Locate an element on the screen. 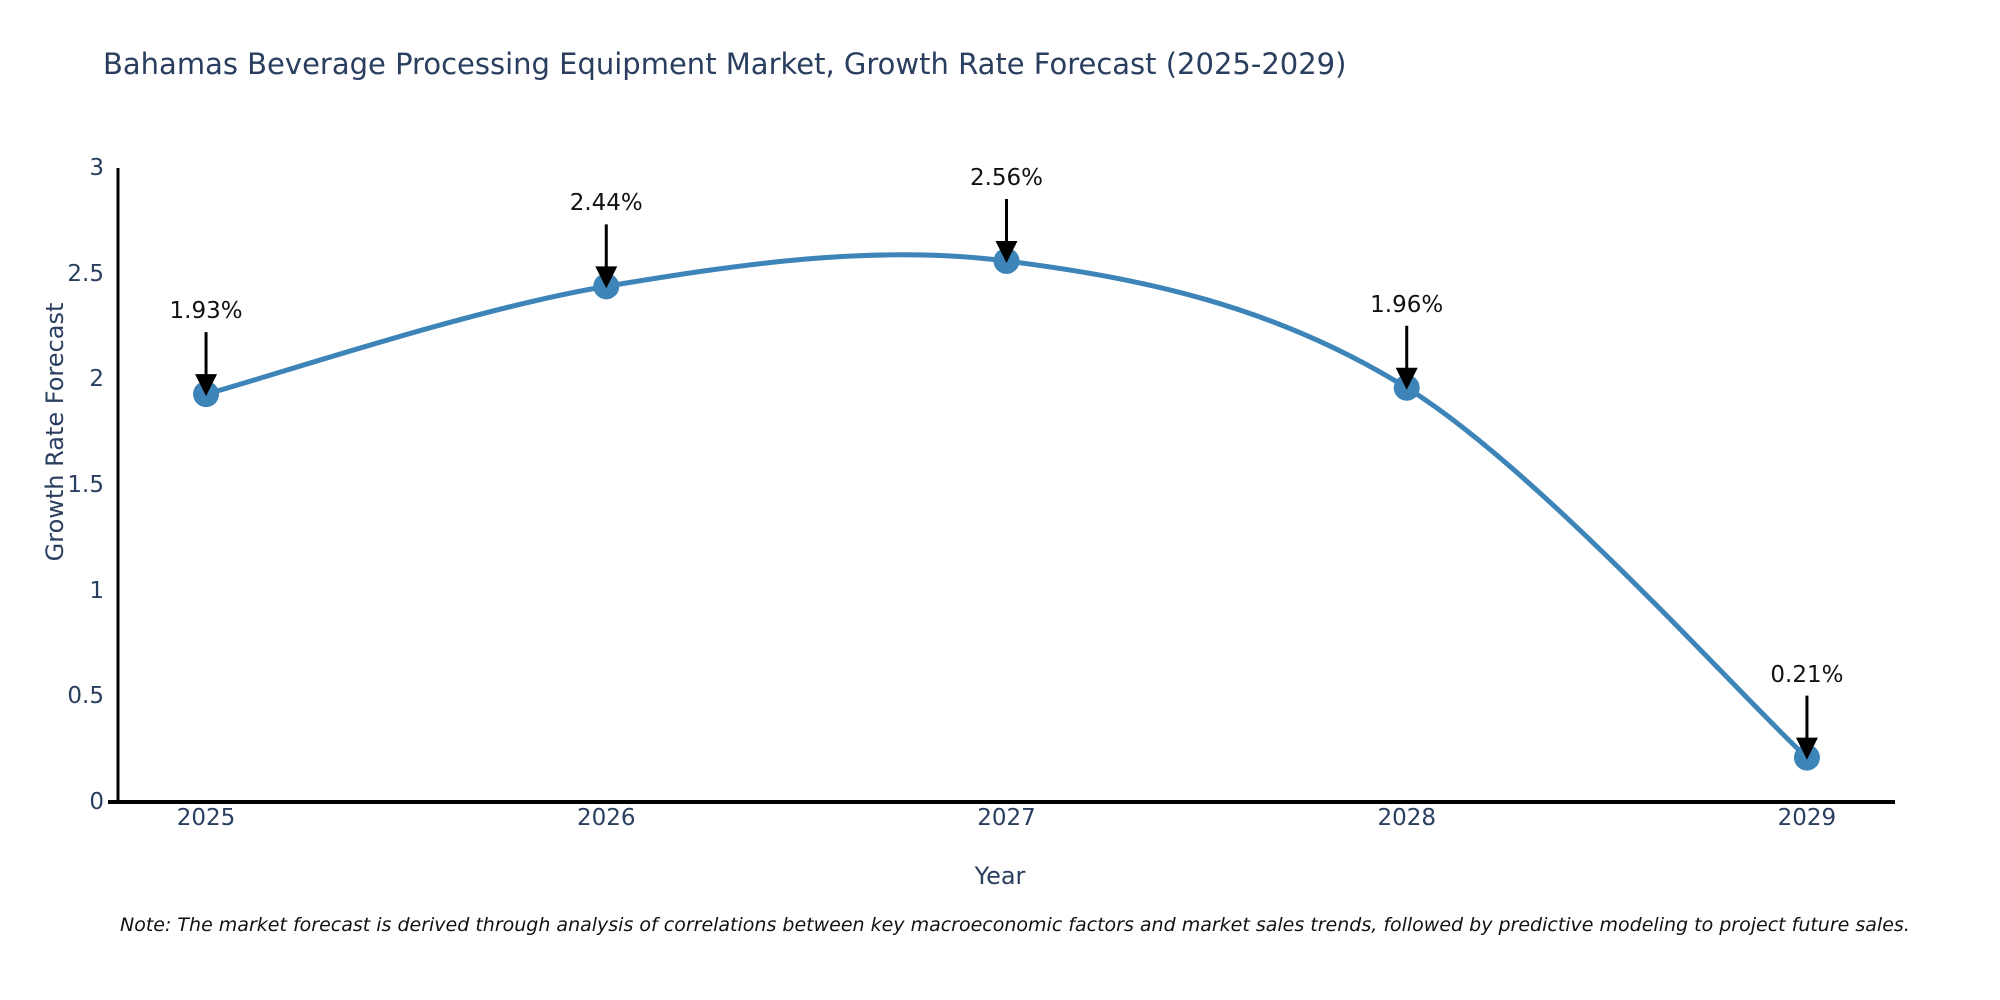  y-axis-tick-label: 2.5 is located at coordinates (85, 273).